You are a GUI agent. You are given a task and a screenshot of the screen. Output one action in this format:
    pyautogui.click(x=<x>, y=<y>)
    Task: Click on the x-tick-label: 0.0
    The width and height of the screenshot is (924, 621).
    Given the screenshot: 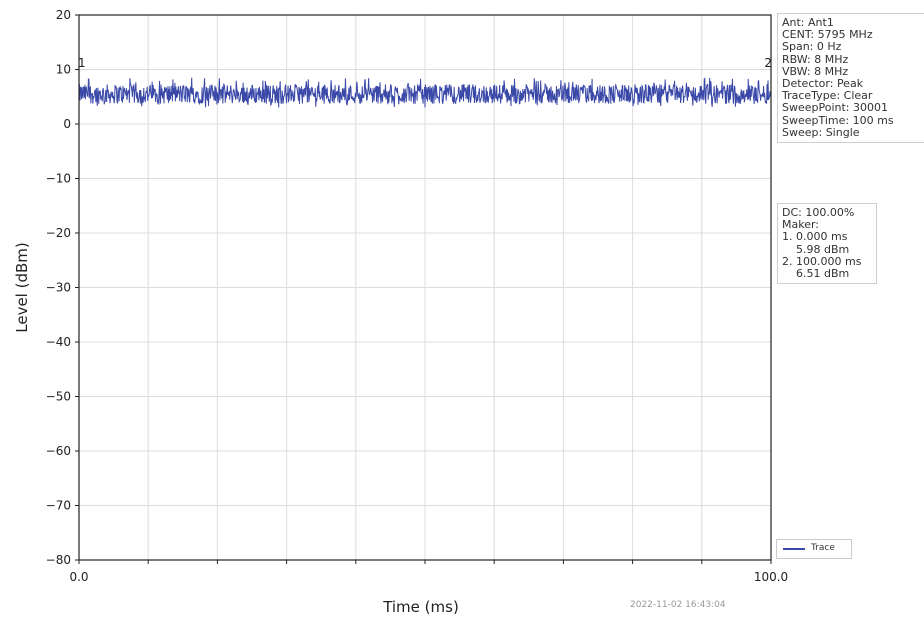 What is the action you would take?
    pyautogui.click(x=78, y=577)
    